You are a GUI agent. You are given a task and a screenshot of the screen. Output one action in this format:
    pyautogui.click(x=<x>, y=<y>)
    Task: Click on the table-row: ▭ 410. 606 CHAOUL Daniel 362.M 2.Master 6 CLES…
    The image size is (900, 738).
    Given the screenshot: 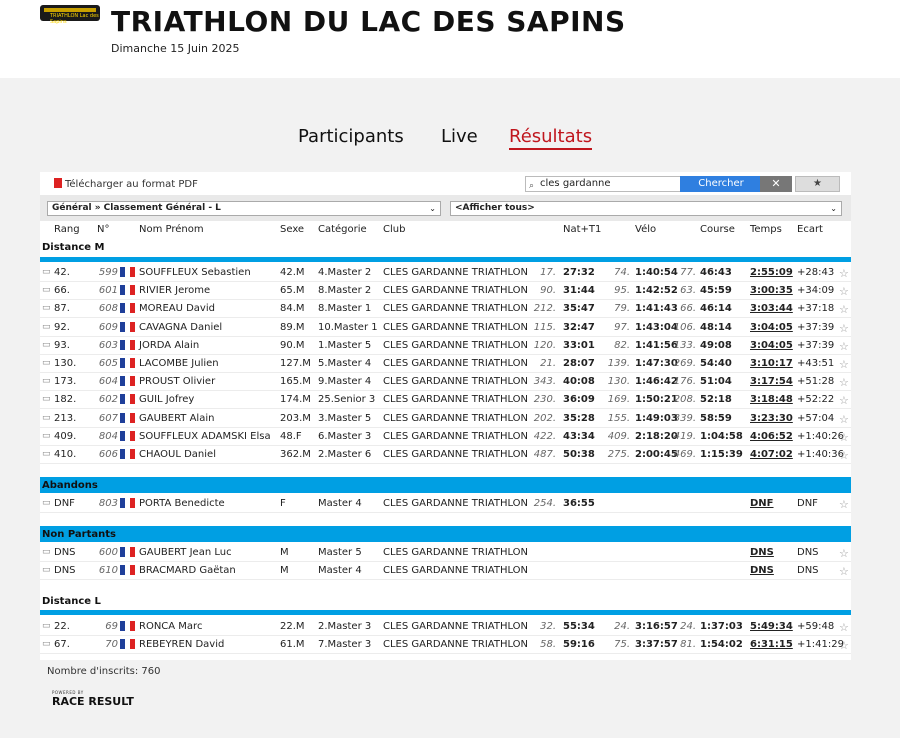 What is the action you would take?
    pyautogui.click(x=445, y=455)
    